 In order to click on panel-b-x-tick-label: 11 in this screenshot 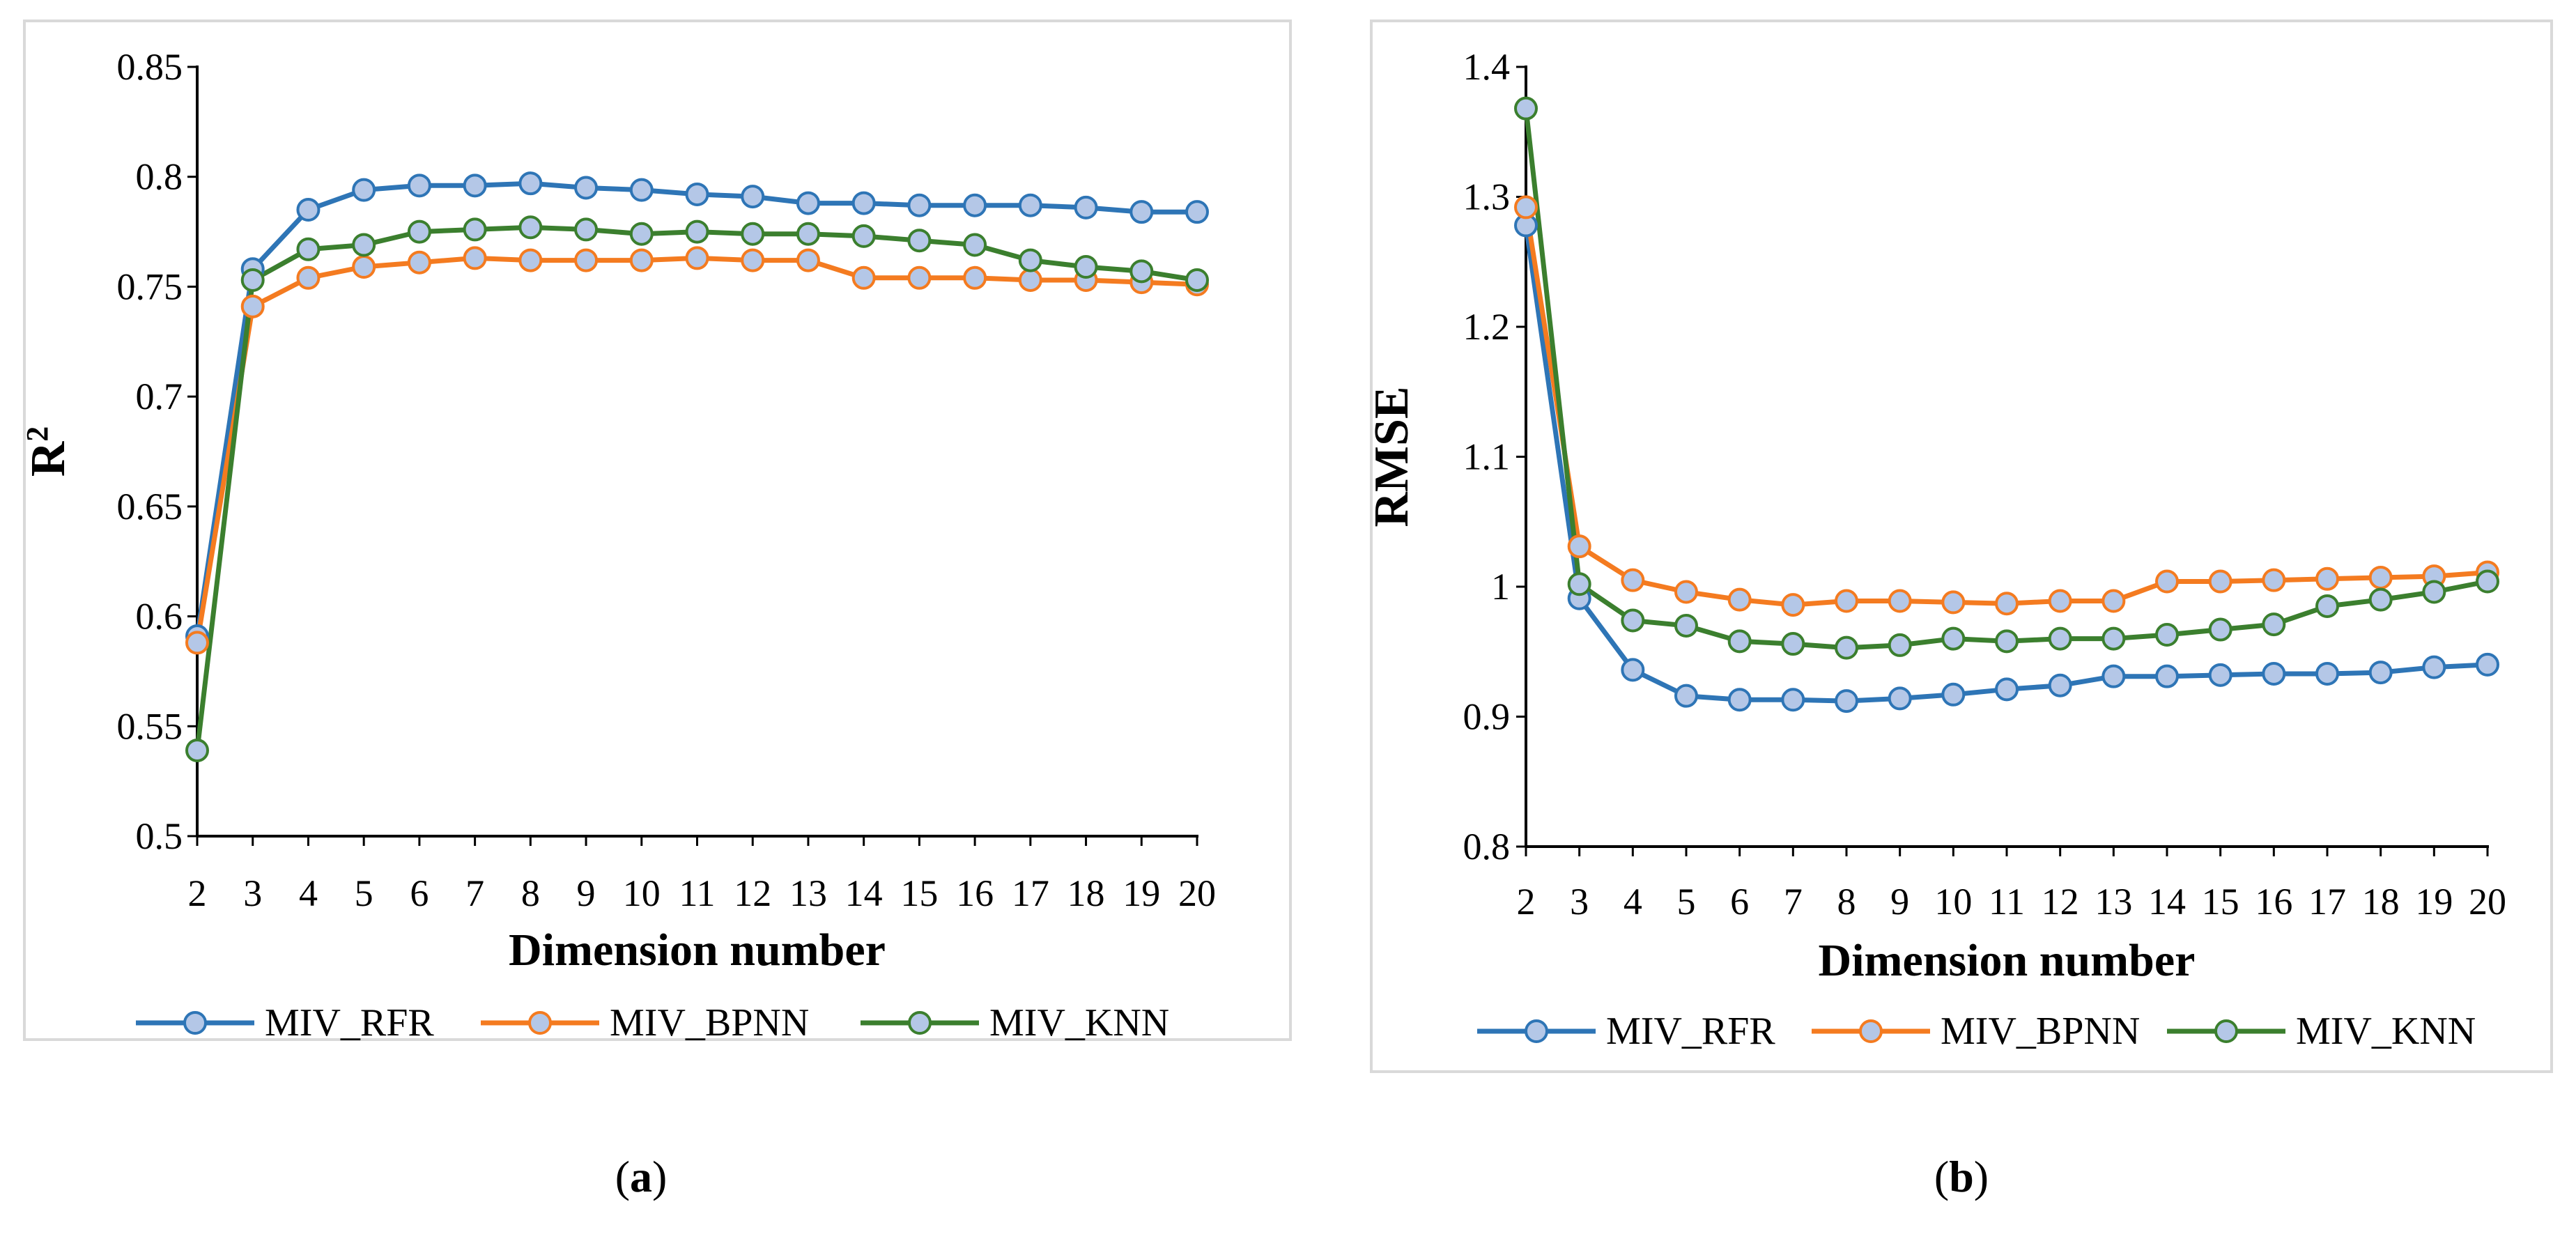, I will do `click(2007, 902)`.